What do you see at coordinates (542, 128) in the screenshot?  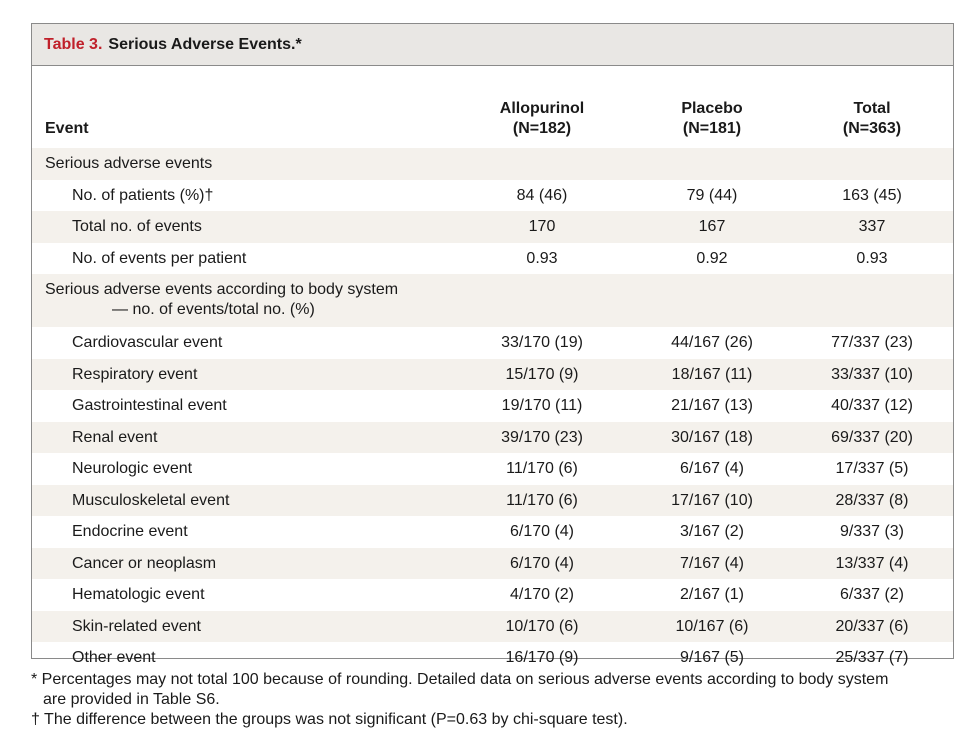 I see `header-allopurinol-n: (N=182)` at bounding box center [542, 128].